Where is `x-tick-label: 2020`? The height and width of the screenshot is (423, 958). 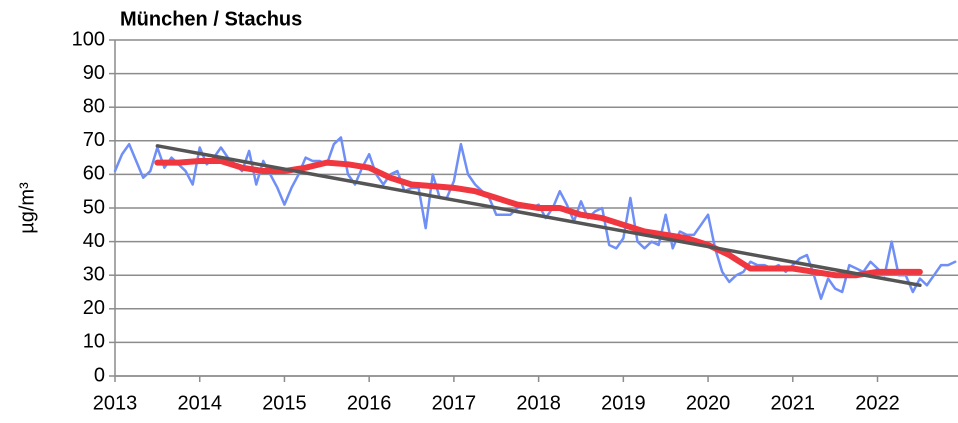
x-tick-label: 2020 is located at coordinates (708, 403).